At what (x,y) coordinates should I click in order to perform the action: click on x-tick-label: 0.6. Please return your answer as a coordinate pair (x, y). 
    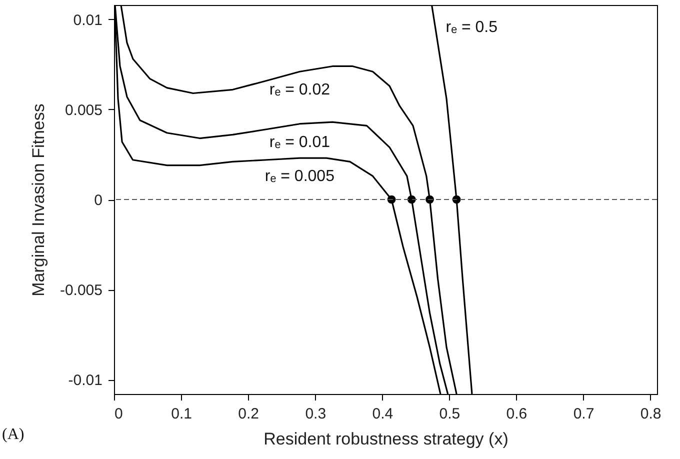
    Looking at the image, I should click on (517, 414).